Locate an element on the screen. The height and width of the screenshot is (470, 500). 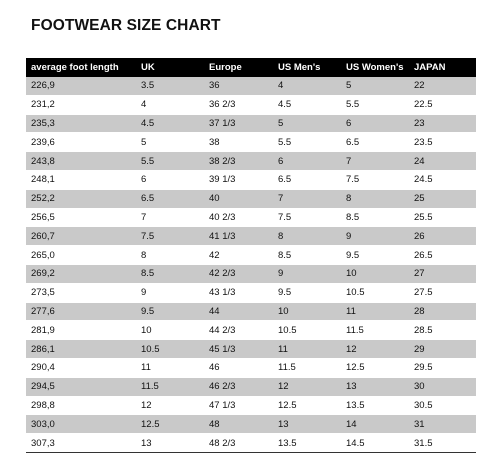
europe-cell: 46 2/3 is located at coordinates (238, 387).